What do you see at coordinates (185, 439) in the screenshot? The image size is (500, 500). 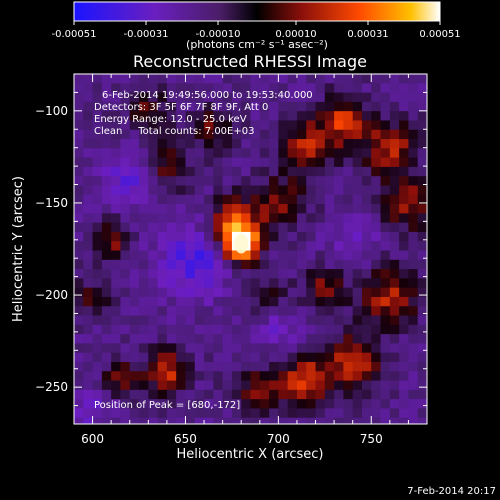 I see `x-tick-label: 650` at bounding box center [185, 439].